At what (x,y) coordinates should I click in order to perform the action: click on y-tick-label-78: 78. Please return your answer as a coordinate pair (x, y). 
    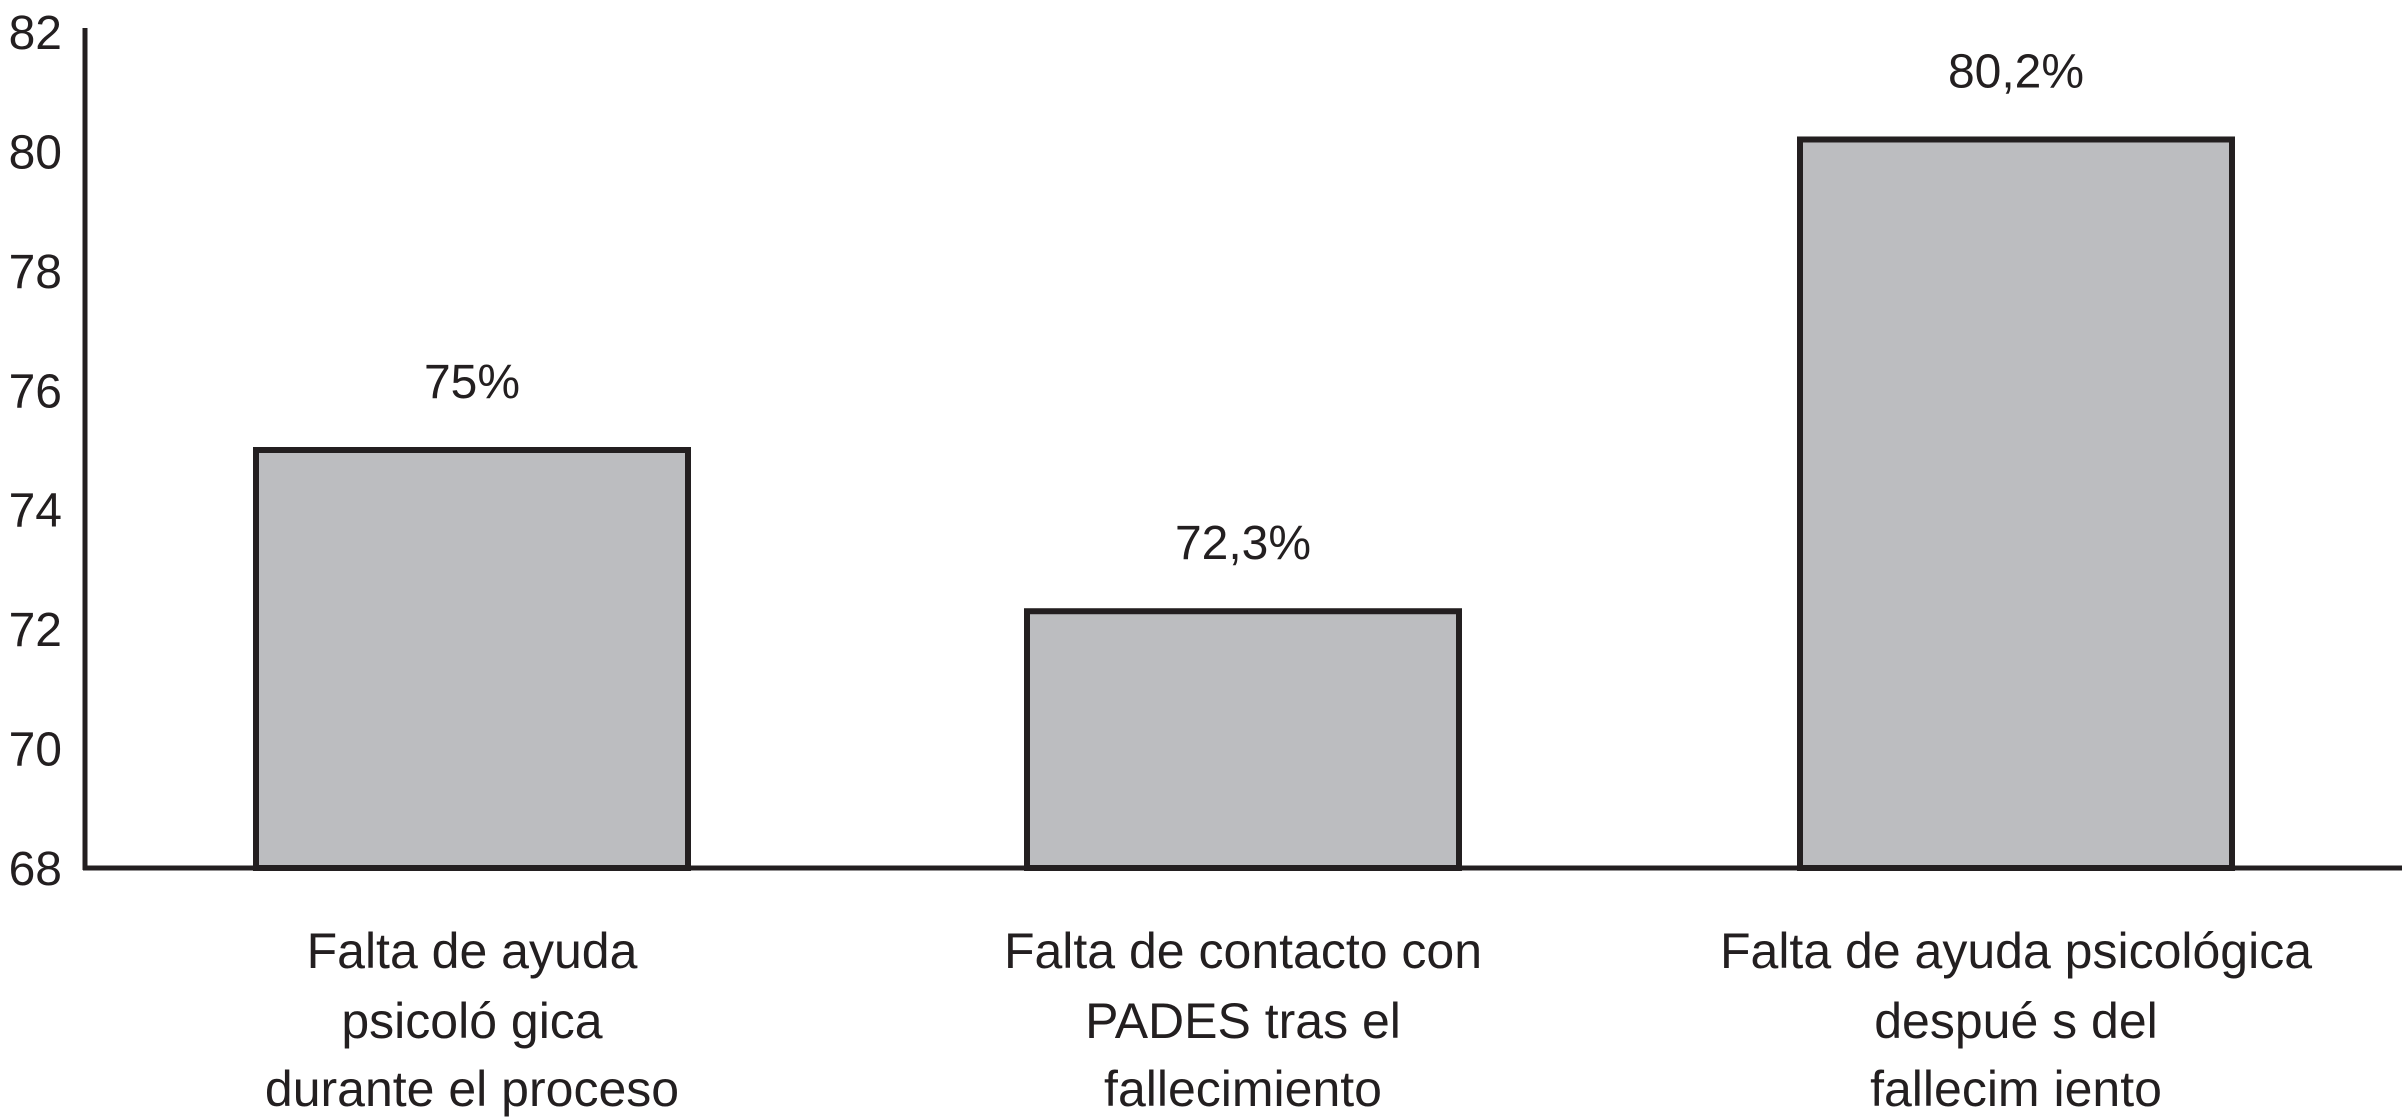
    Looking at the image, I should click on (35, 272).